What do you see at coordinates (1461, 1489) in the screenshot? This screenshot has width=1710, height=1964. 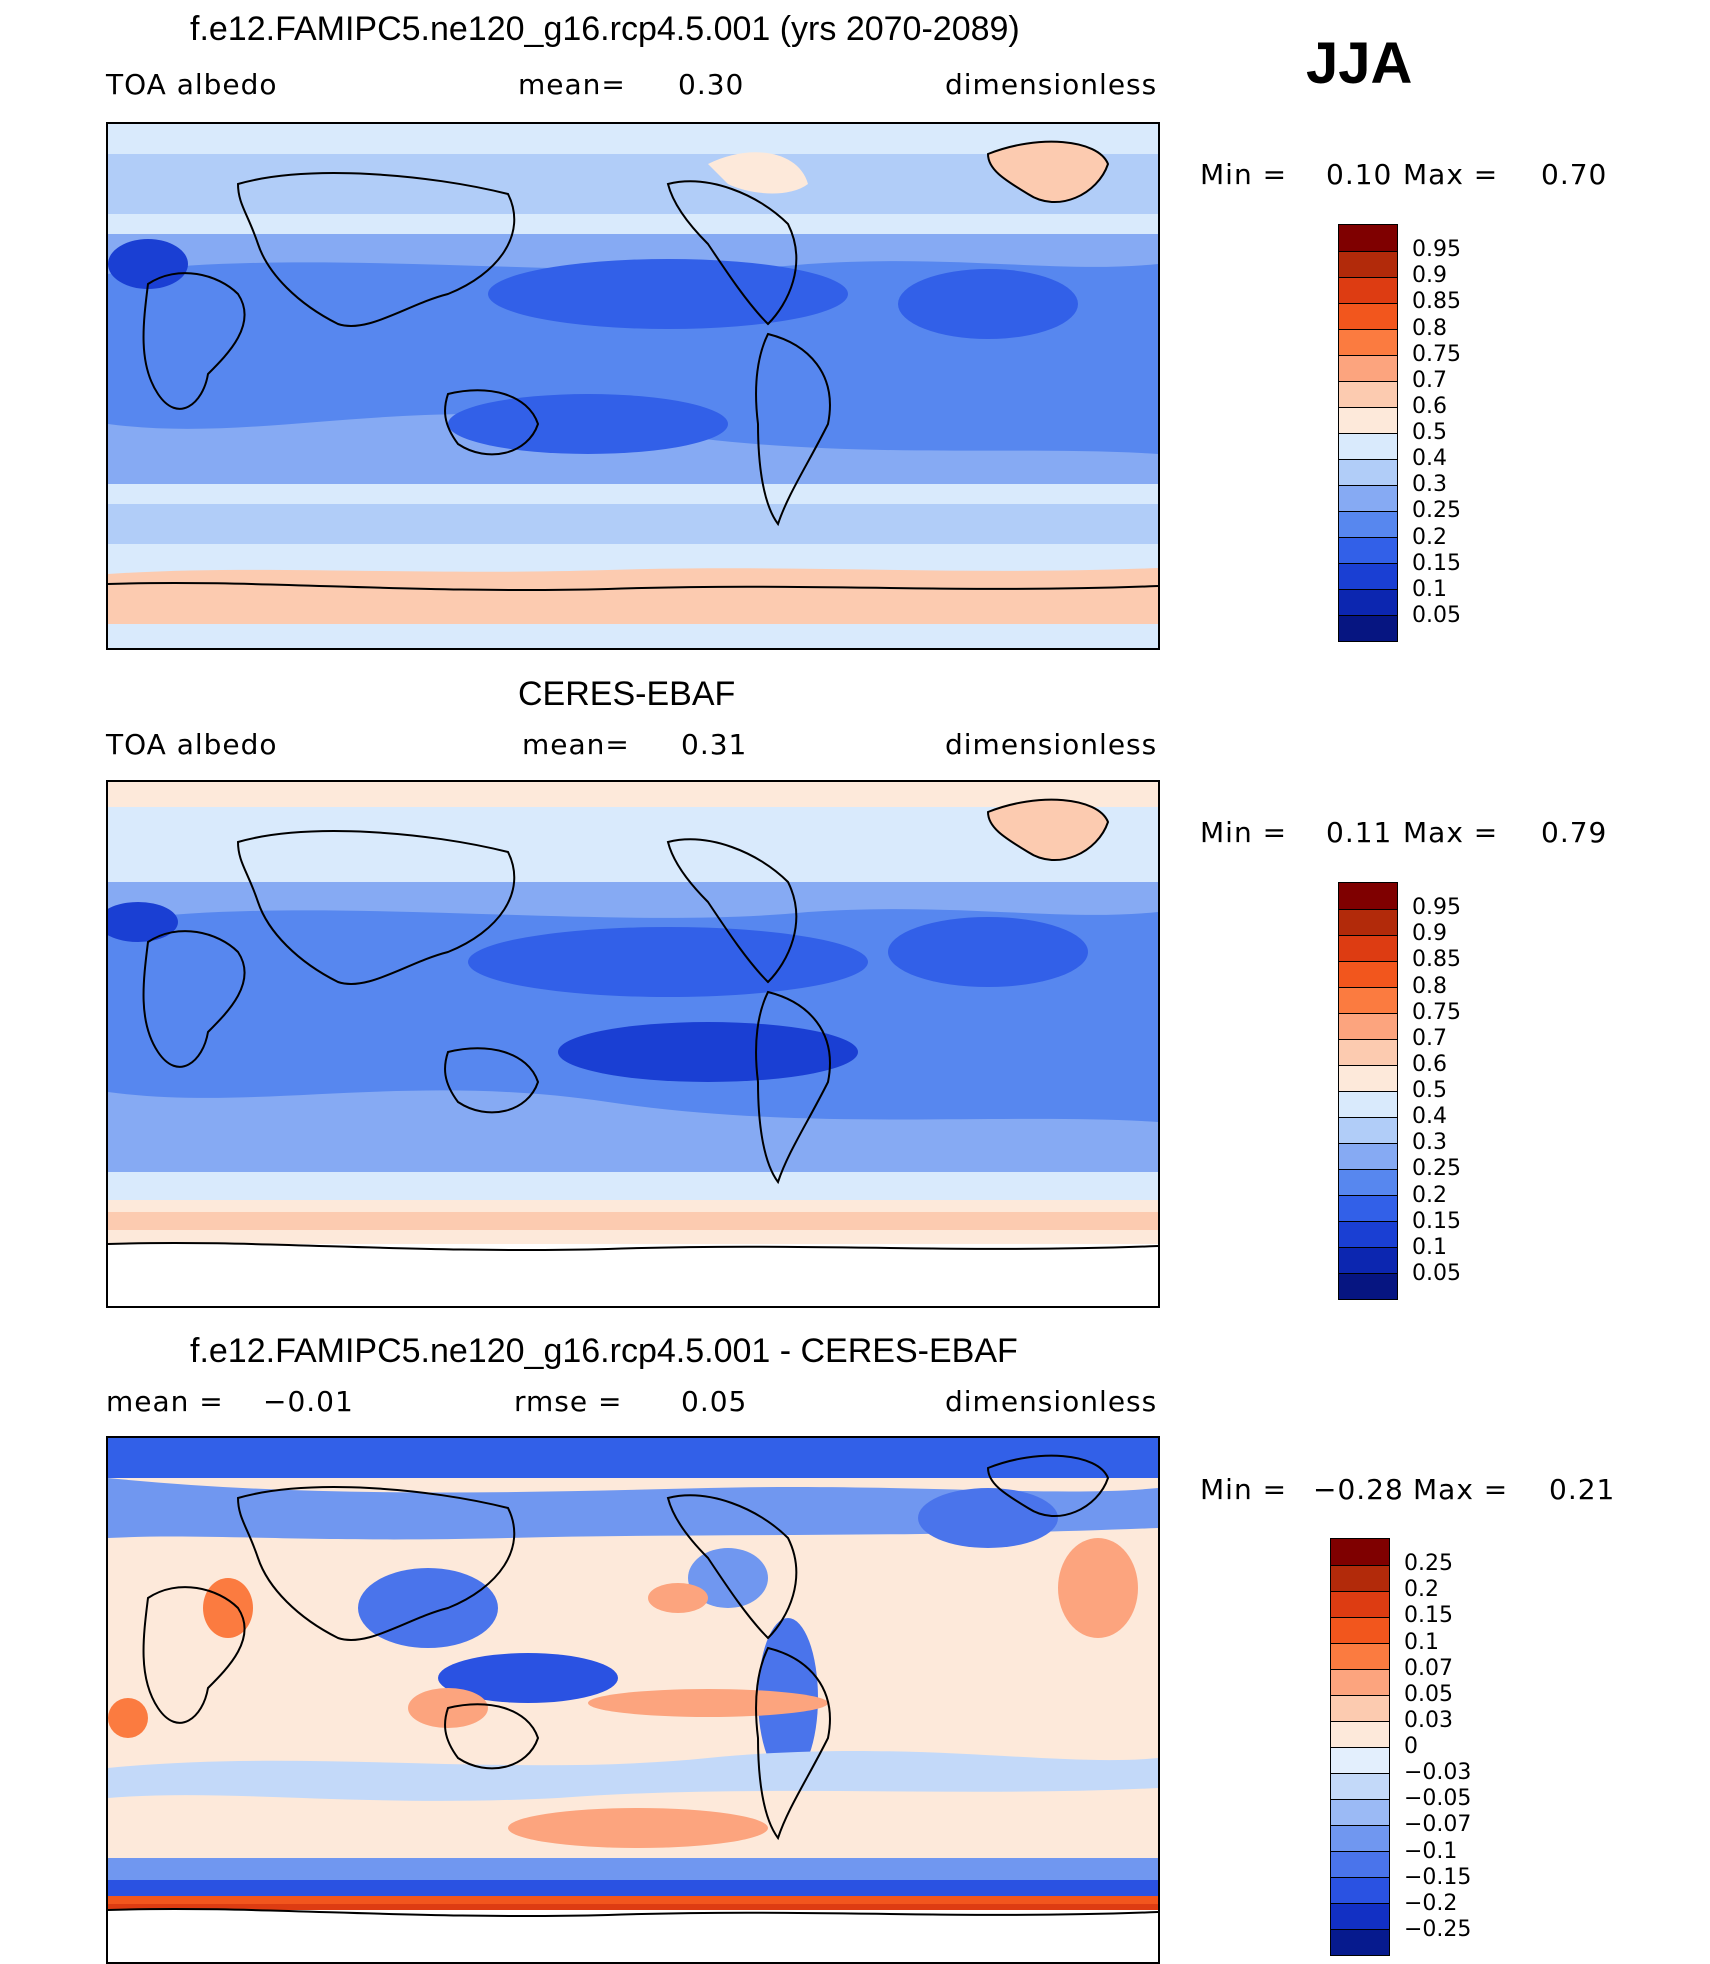 I see `panel3-max-label: Max =` at bounding box center [1461, 1489].